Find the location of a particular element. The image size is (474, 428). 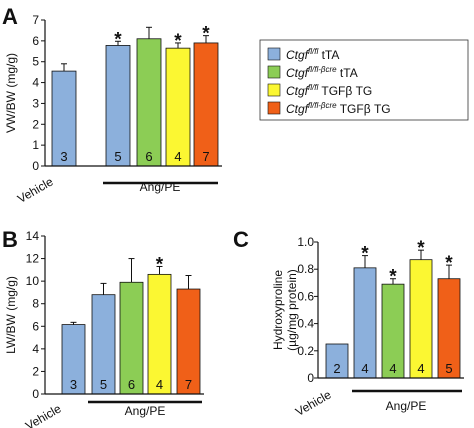

y-tick-label: 0.8 is located at coordinates (305, 269).